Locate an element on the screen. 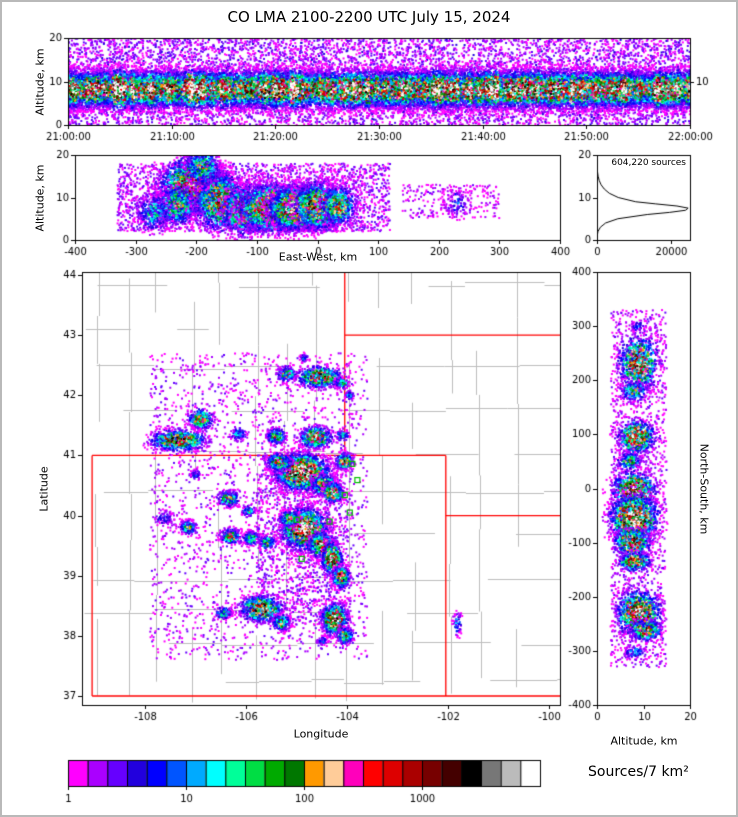  source-count-annotation: 604,220 sources is located at coordinates (648, 163).